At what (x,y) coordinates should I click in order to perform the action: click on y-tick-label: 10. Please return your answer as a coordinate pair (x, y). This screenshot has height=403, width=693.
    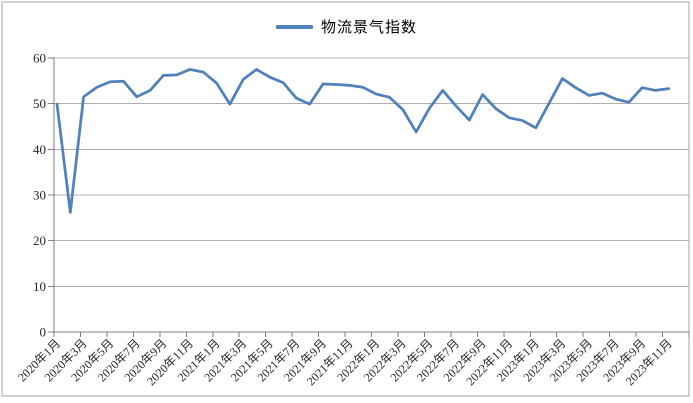
    Looking at the image, I should click on (39, 286).